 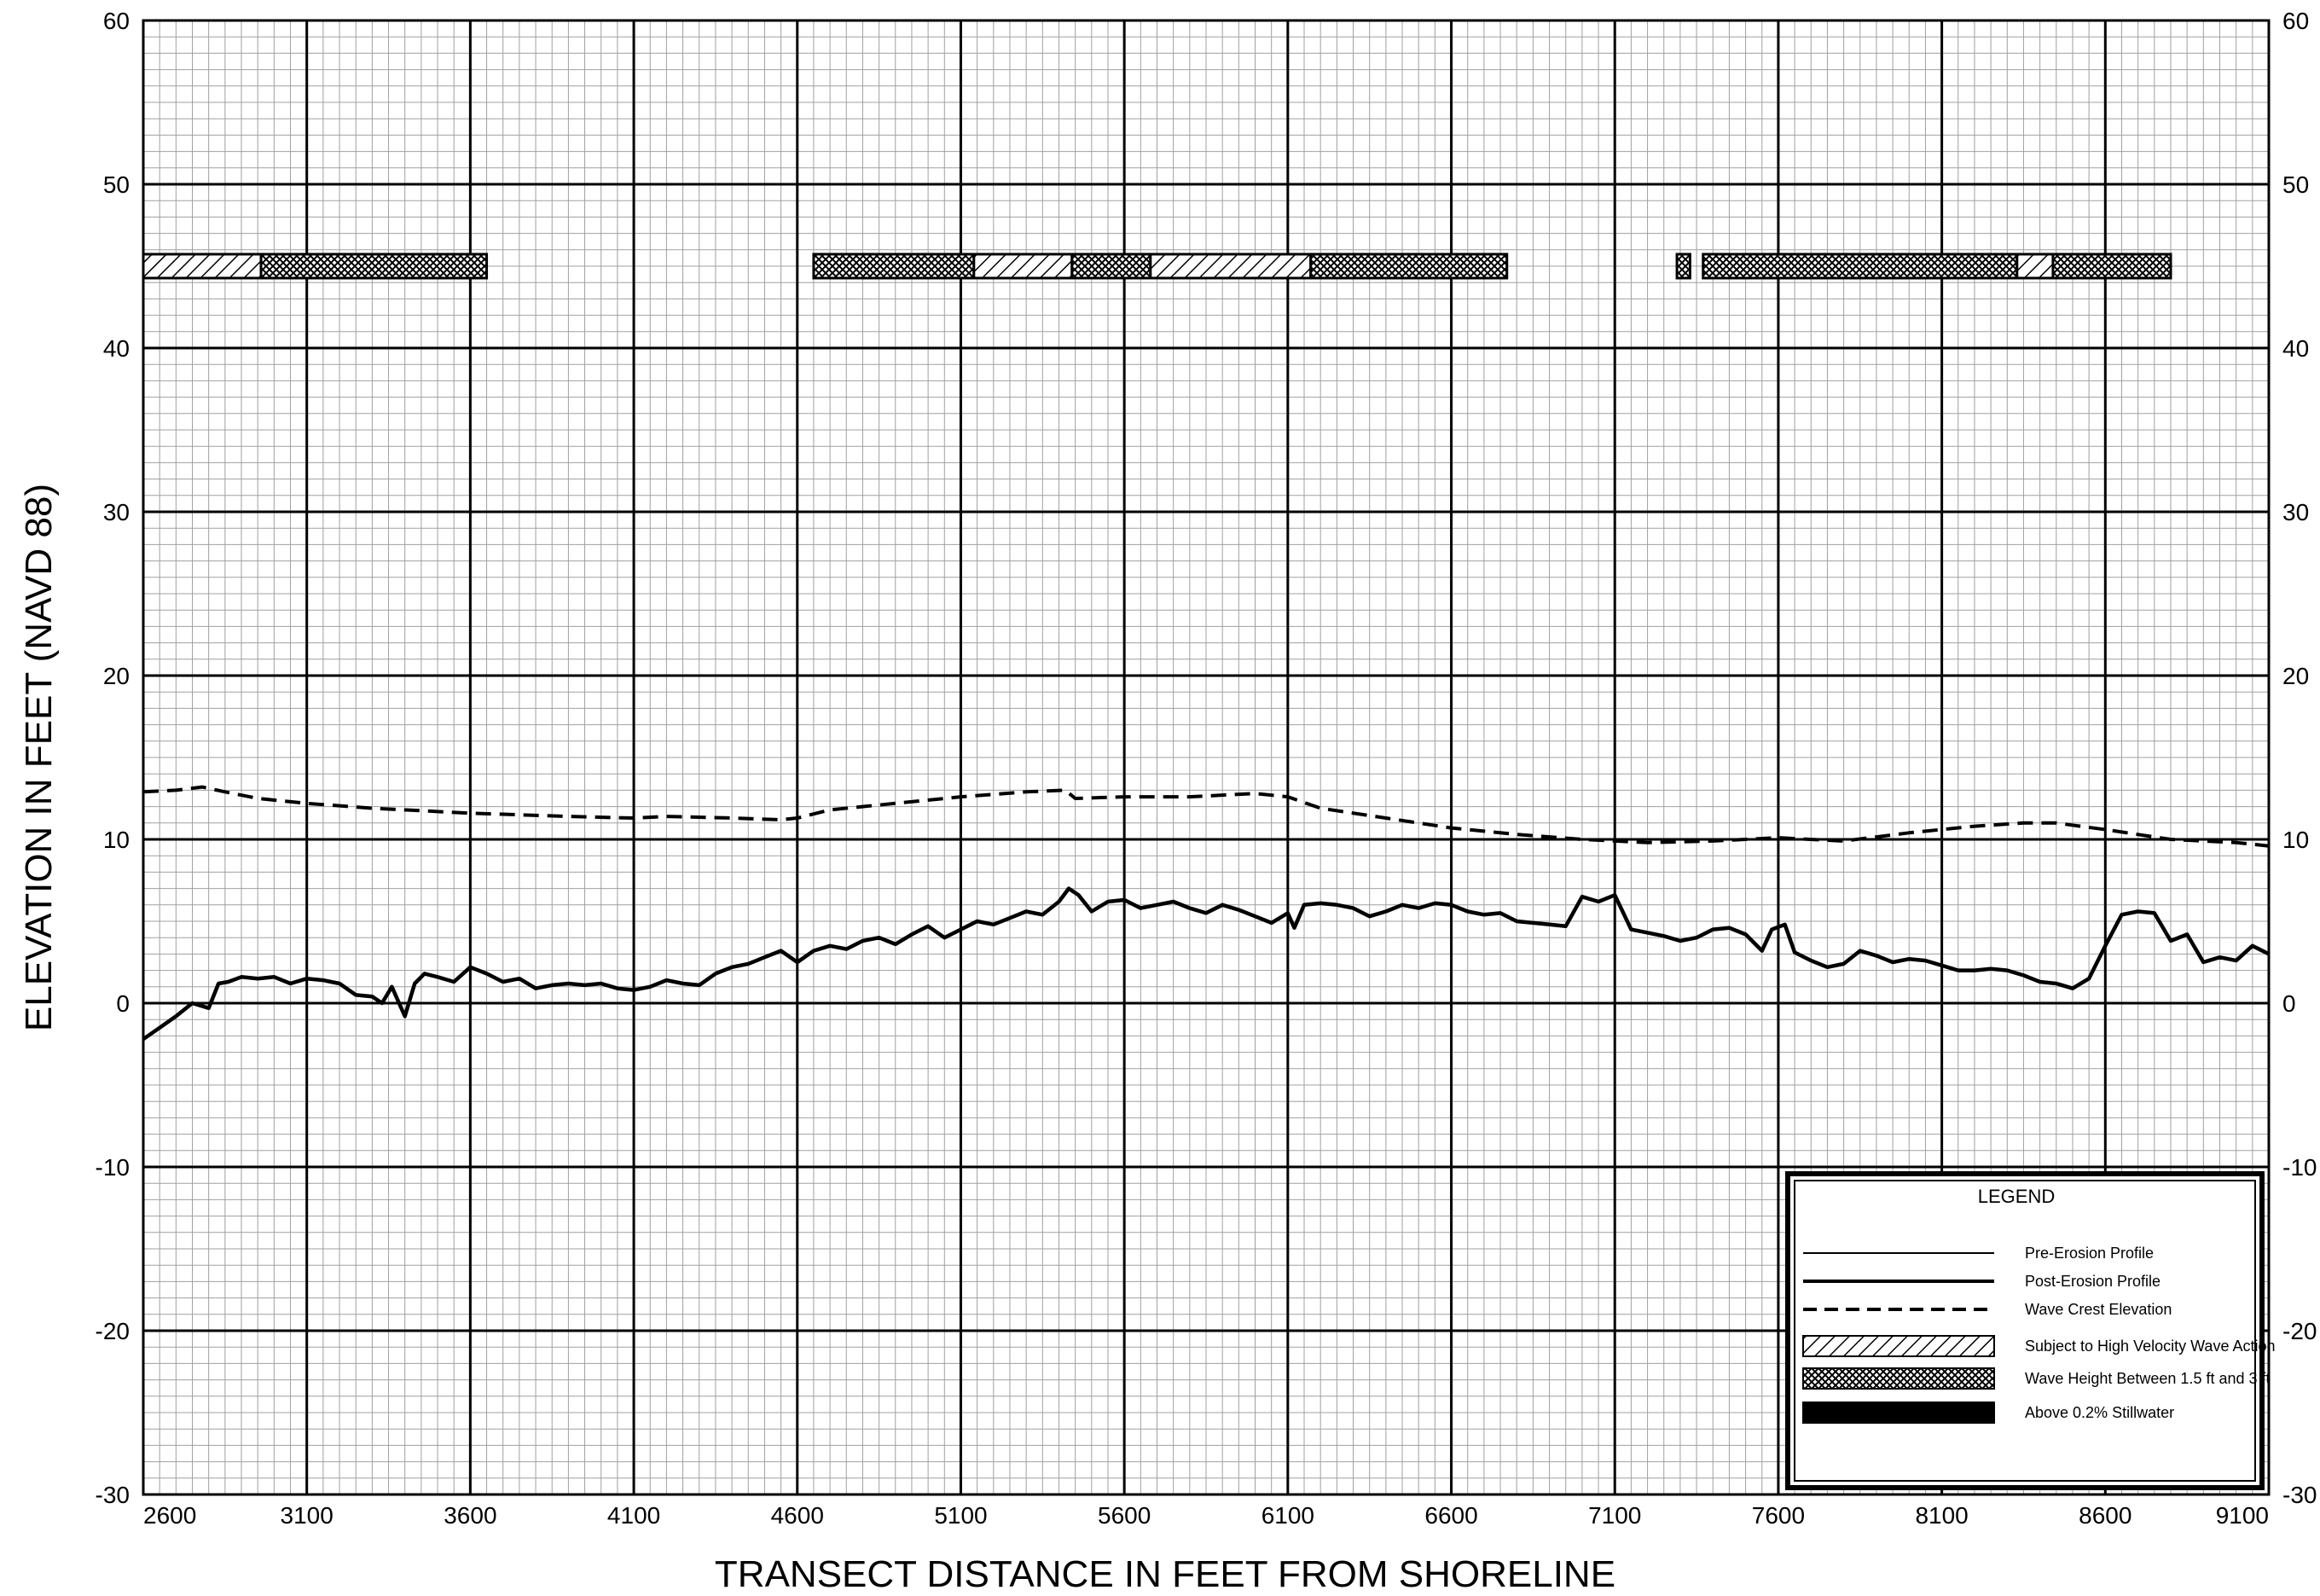 I want to click on y-tick-label-right: 10, so click(x=2295, y=840).